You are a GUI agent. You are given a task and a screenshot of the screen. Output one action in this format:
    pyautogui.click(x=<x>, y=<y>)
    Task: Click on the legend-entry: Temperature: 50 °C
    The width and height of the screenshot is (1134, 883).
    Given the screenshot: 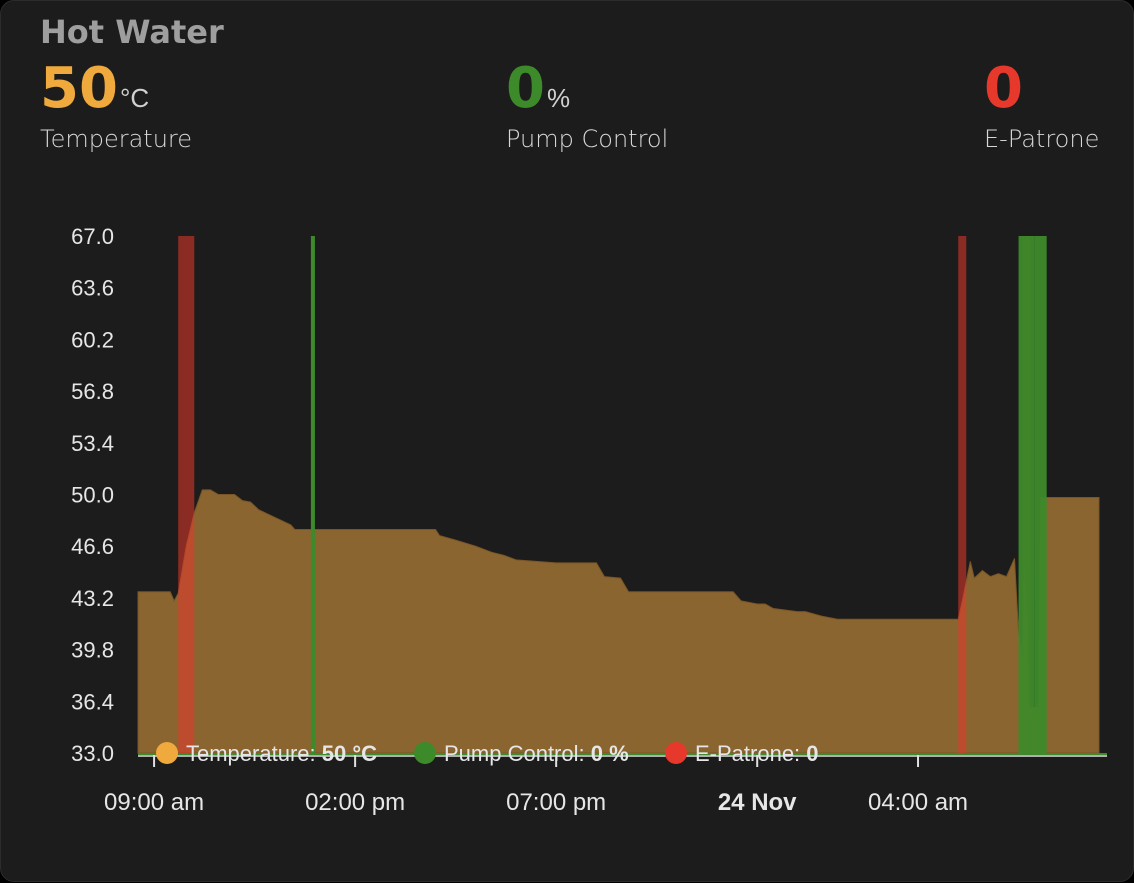 What is the action you would take?
    pyautogui.click(x=281, y=753)
    